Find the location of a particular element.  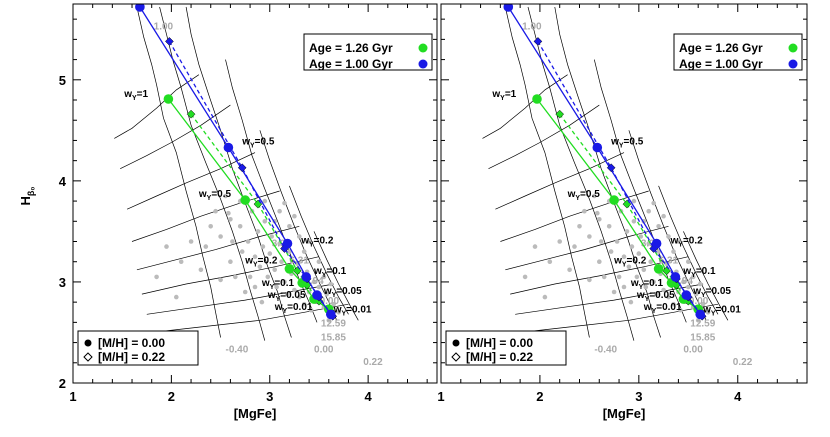

x-tick-label: 3 is located at coordinates (269, 396).